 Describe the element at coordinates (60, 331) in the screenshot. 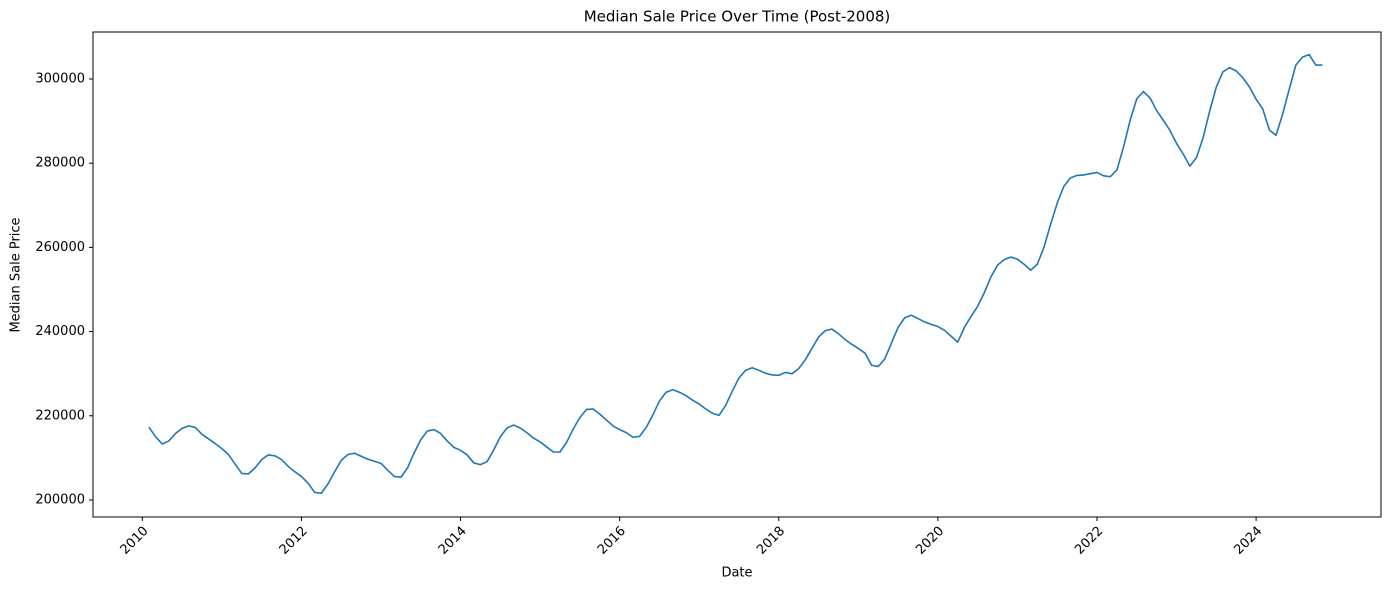

I see `y-tick-label: 240000` at that location.